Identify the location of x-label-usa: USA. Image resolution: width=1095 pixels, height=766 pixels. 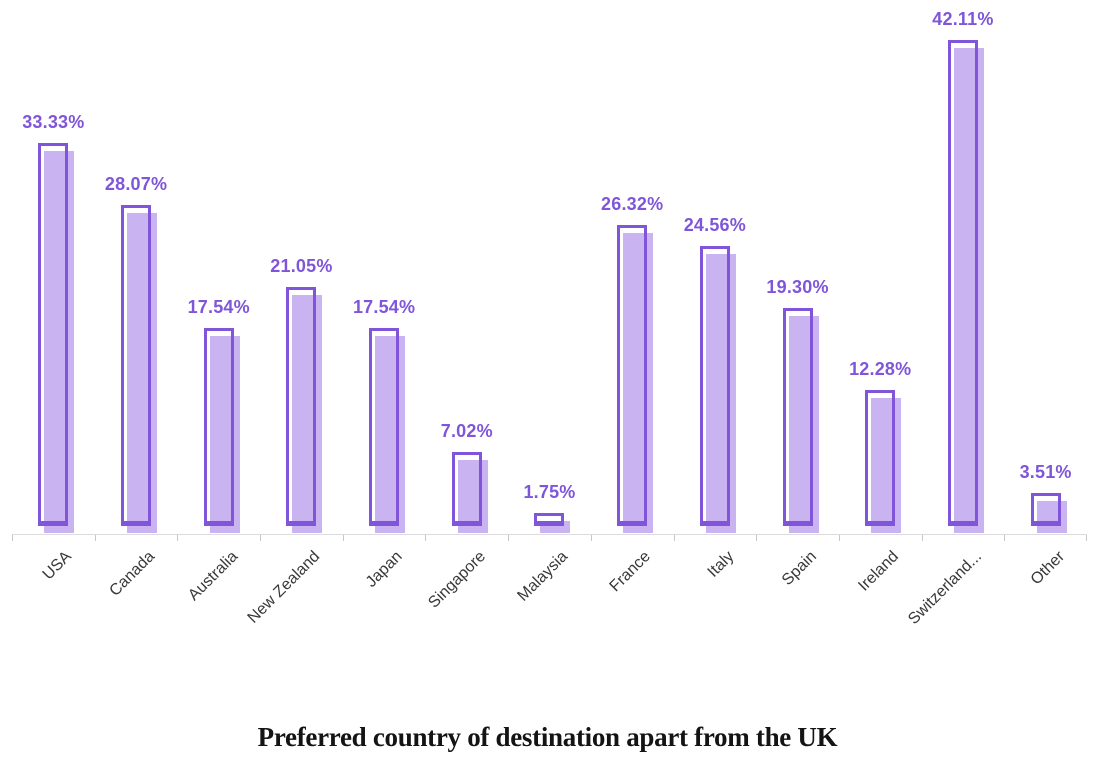
(57, 566).